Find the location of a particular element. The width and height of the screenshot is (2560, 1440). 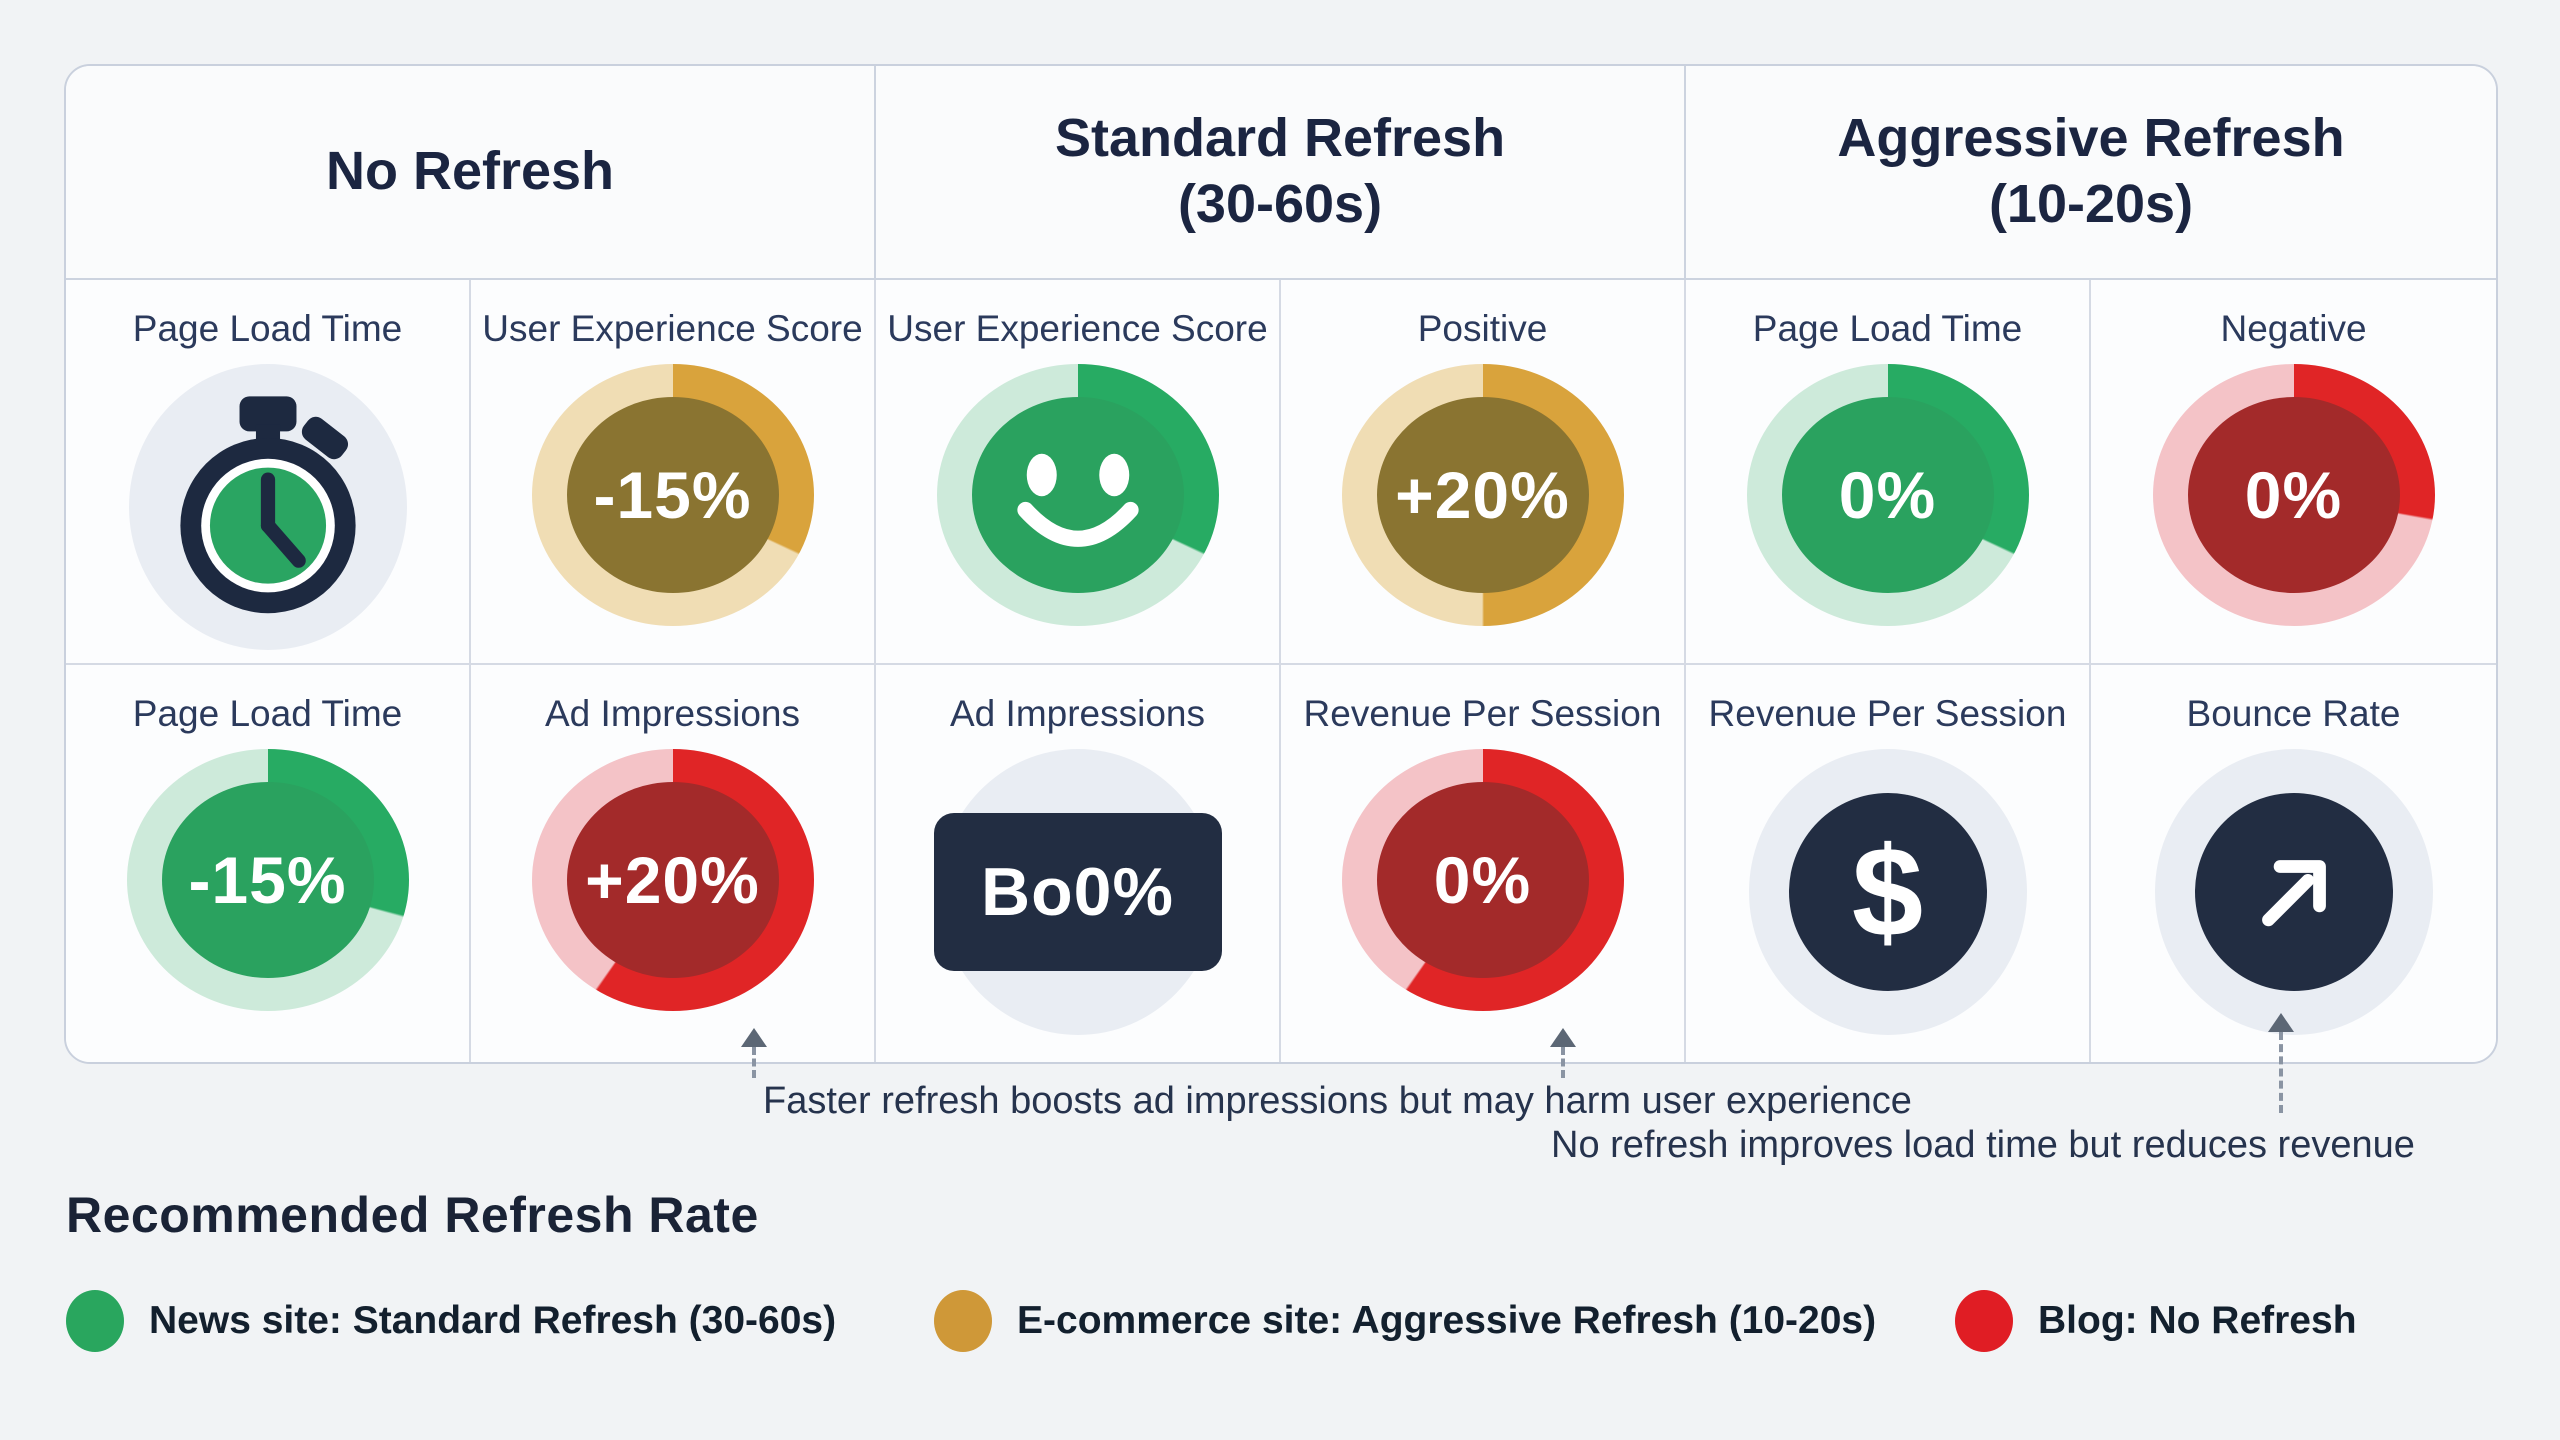

table-cell: Page Load Time -15% is located at coordinates (268, 863).